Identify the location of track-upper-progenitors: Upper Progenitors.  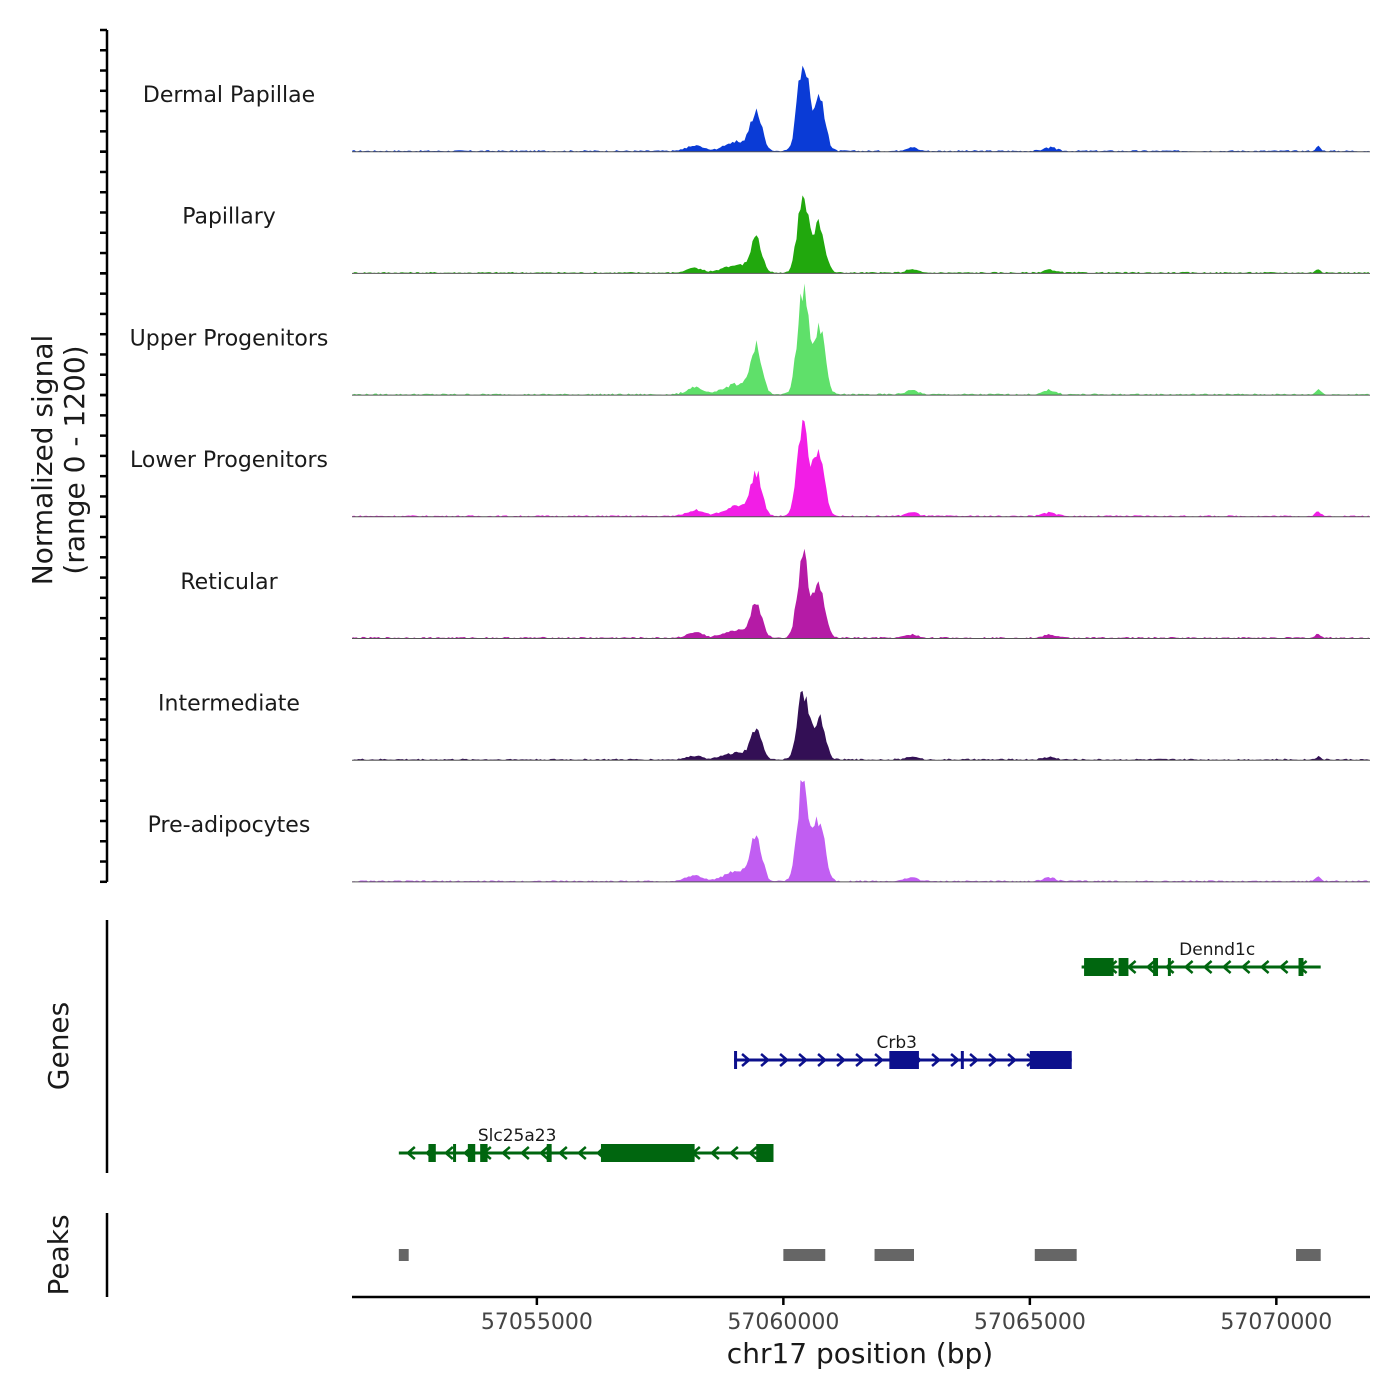
(750, 339).